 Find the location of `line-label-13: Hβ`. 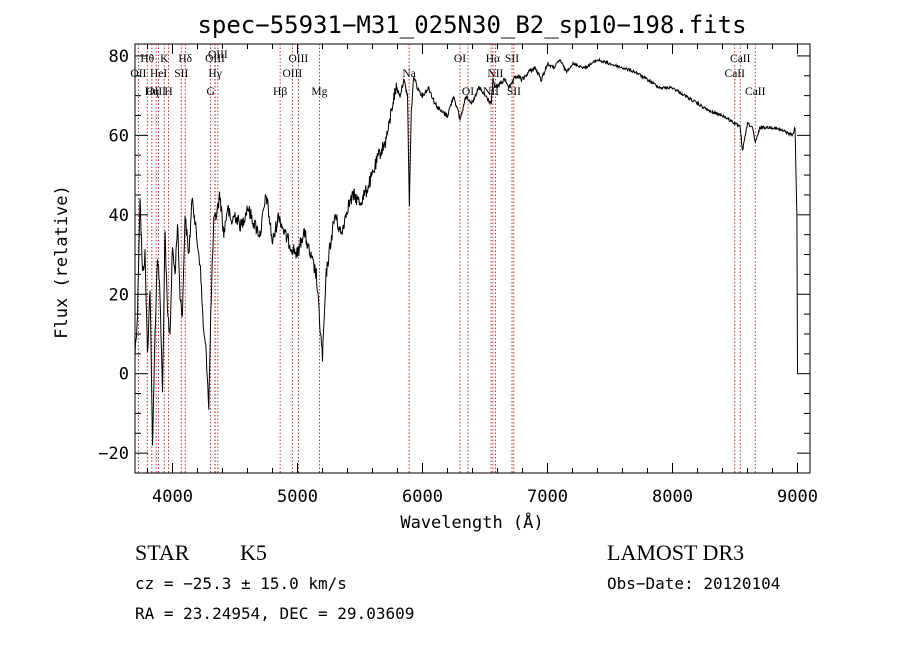

line-label-13: Hβ is located at coordinates (280, 92).